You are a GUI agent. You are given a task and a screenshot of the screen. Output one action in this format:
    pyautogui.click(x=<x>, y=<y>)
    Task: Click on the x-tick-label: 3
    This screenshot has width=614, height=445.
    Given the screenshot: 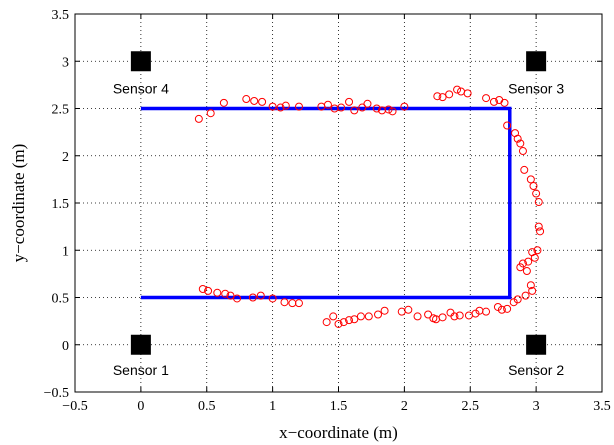 What is the action you would take?
    pyautogui.click(x=536, y=406)
    